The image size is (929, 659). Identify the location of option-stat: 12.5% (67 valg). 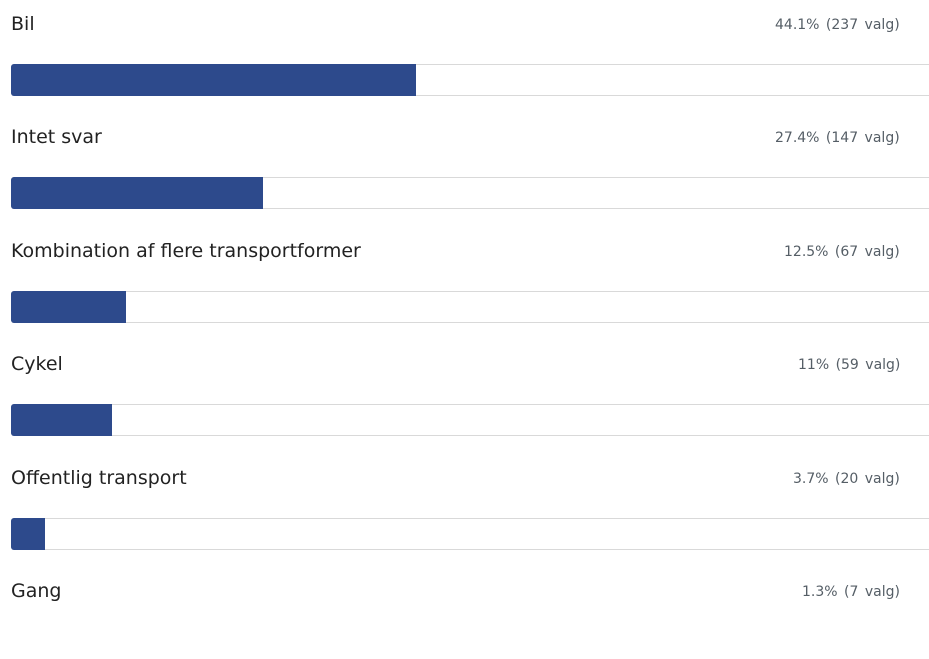
(842, 251).